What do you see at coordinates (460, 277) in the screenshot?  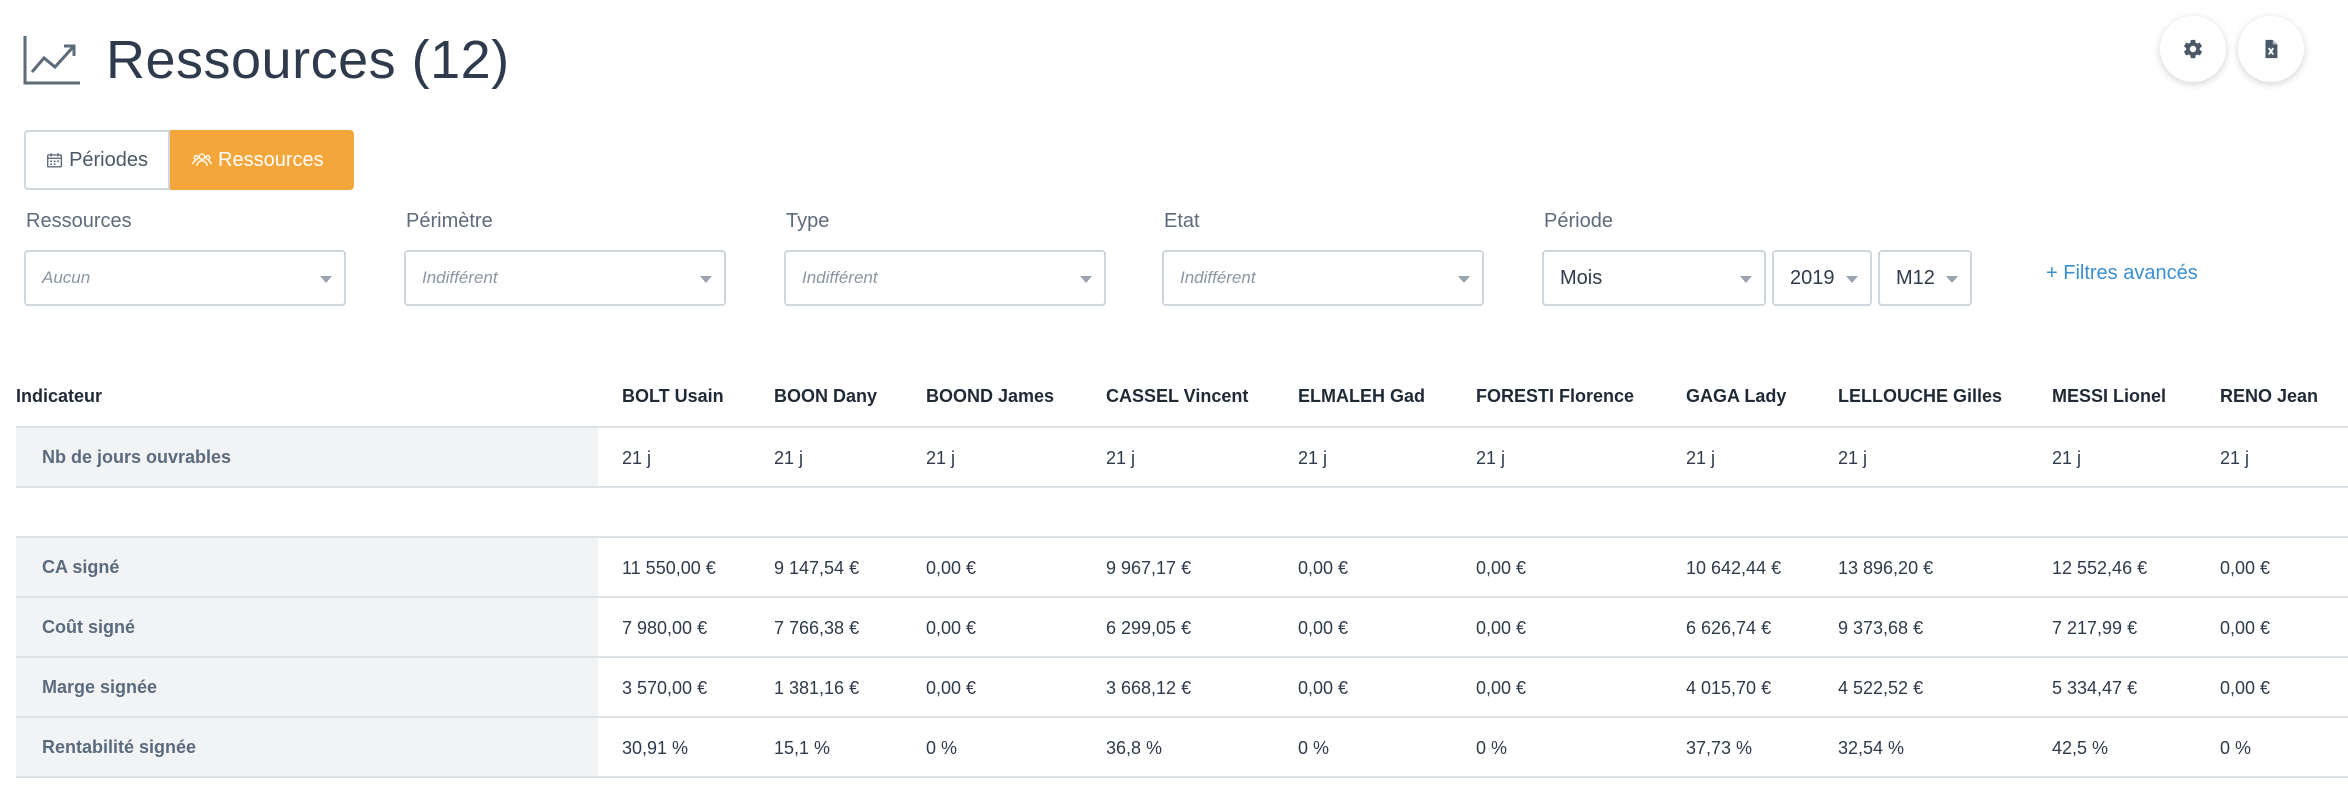 I see `perimetre-select-value: Indifférent` at bounding box center [460, 277].